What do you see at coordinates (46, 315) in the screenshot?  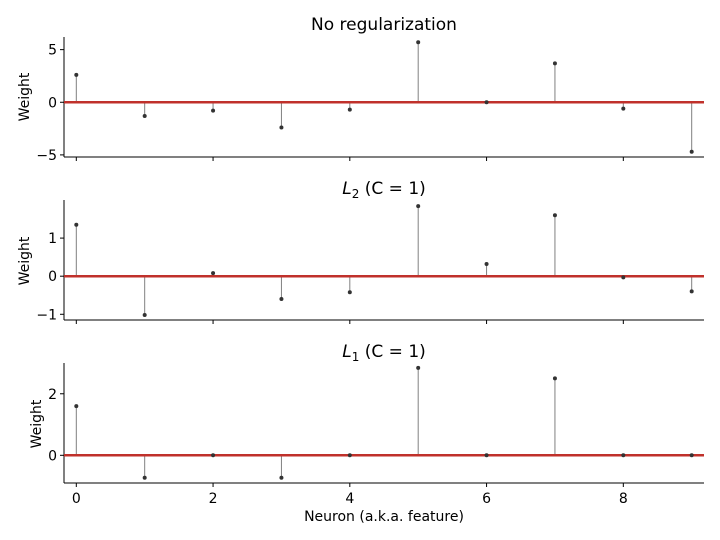 I see `panel-2-ytick-label: −1` at bounding box center [46, 315].